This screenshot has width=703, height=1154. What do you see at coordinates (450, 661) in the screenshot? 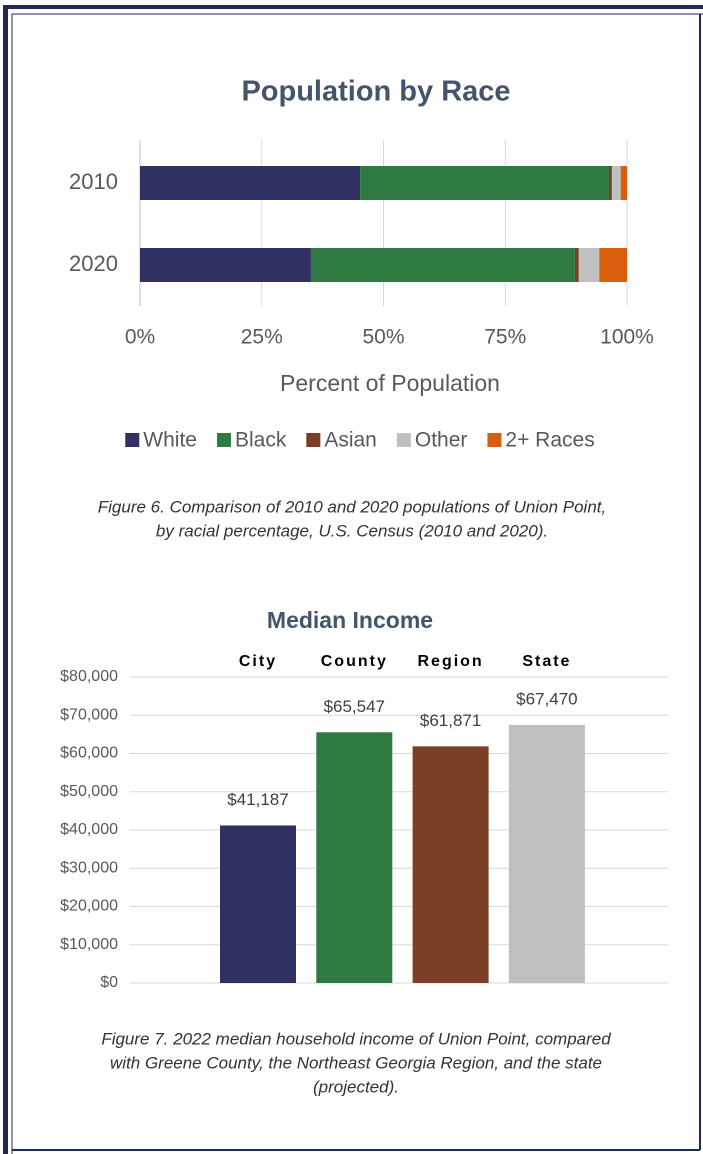
I see `category-label: Region` at bounding box center [450, 661].